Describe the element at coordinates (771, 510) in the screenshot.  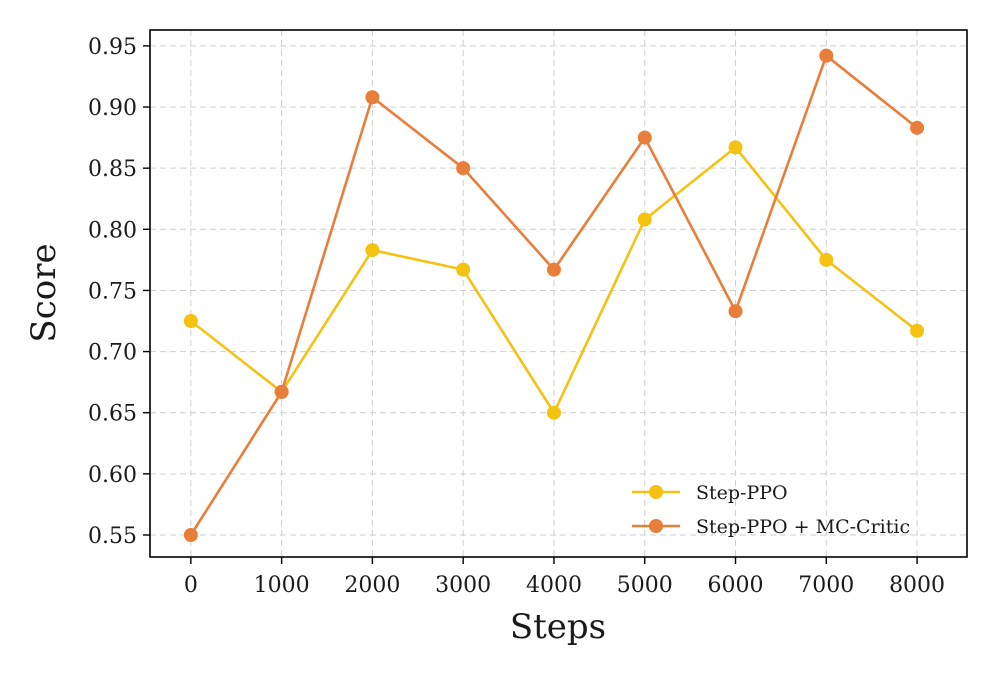
I see `legend: Step-PPO Step-PPO + MC-Critic` at that location.